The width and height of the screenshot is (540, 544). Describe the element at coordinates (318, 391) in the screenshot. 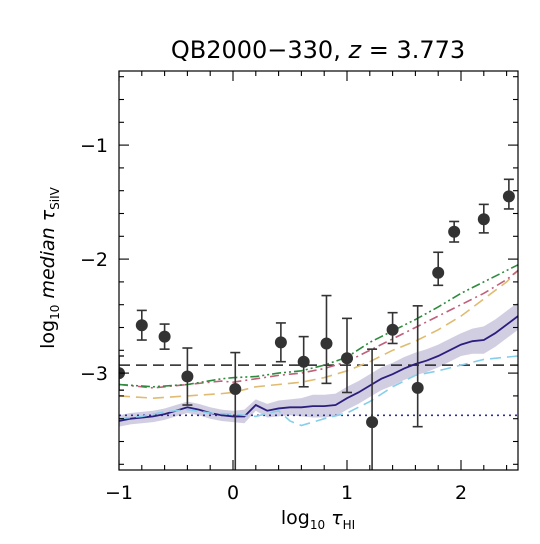

I see `series-4-line` at that location.